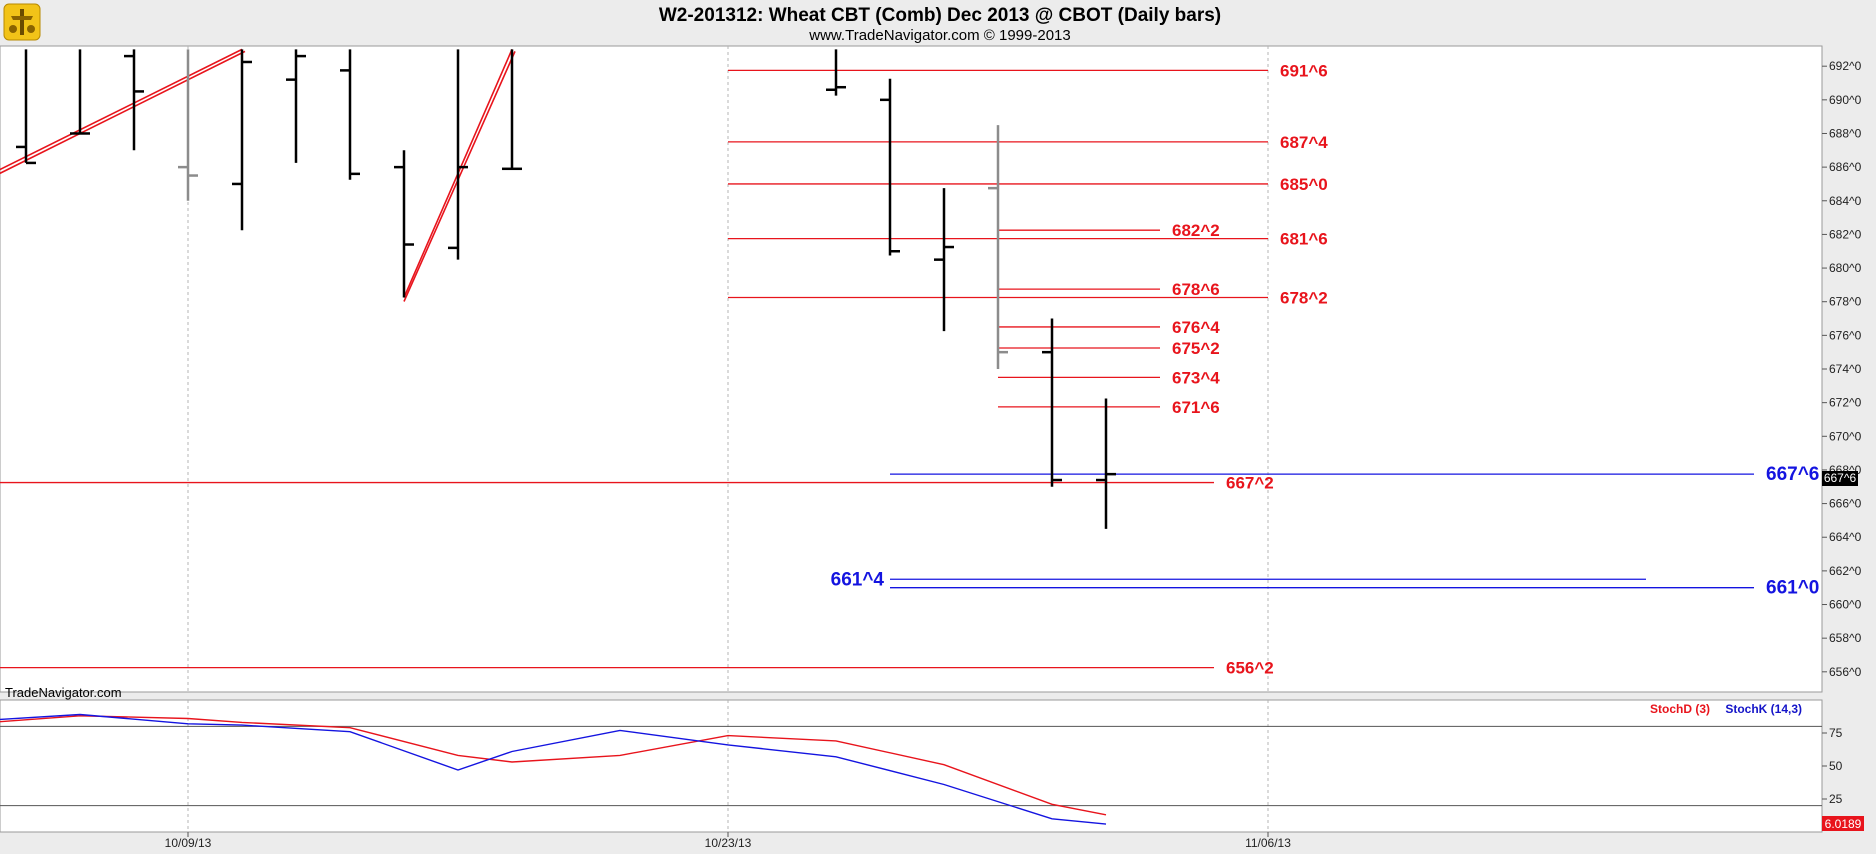 The height and width of the screenshot is (854, 1876). What do you see at coordinates (1792, 588) in the screenshot?
I see `level-label: 661^0` at bounding box center [1792, 588].